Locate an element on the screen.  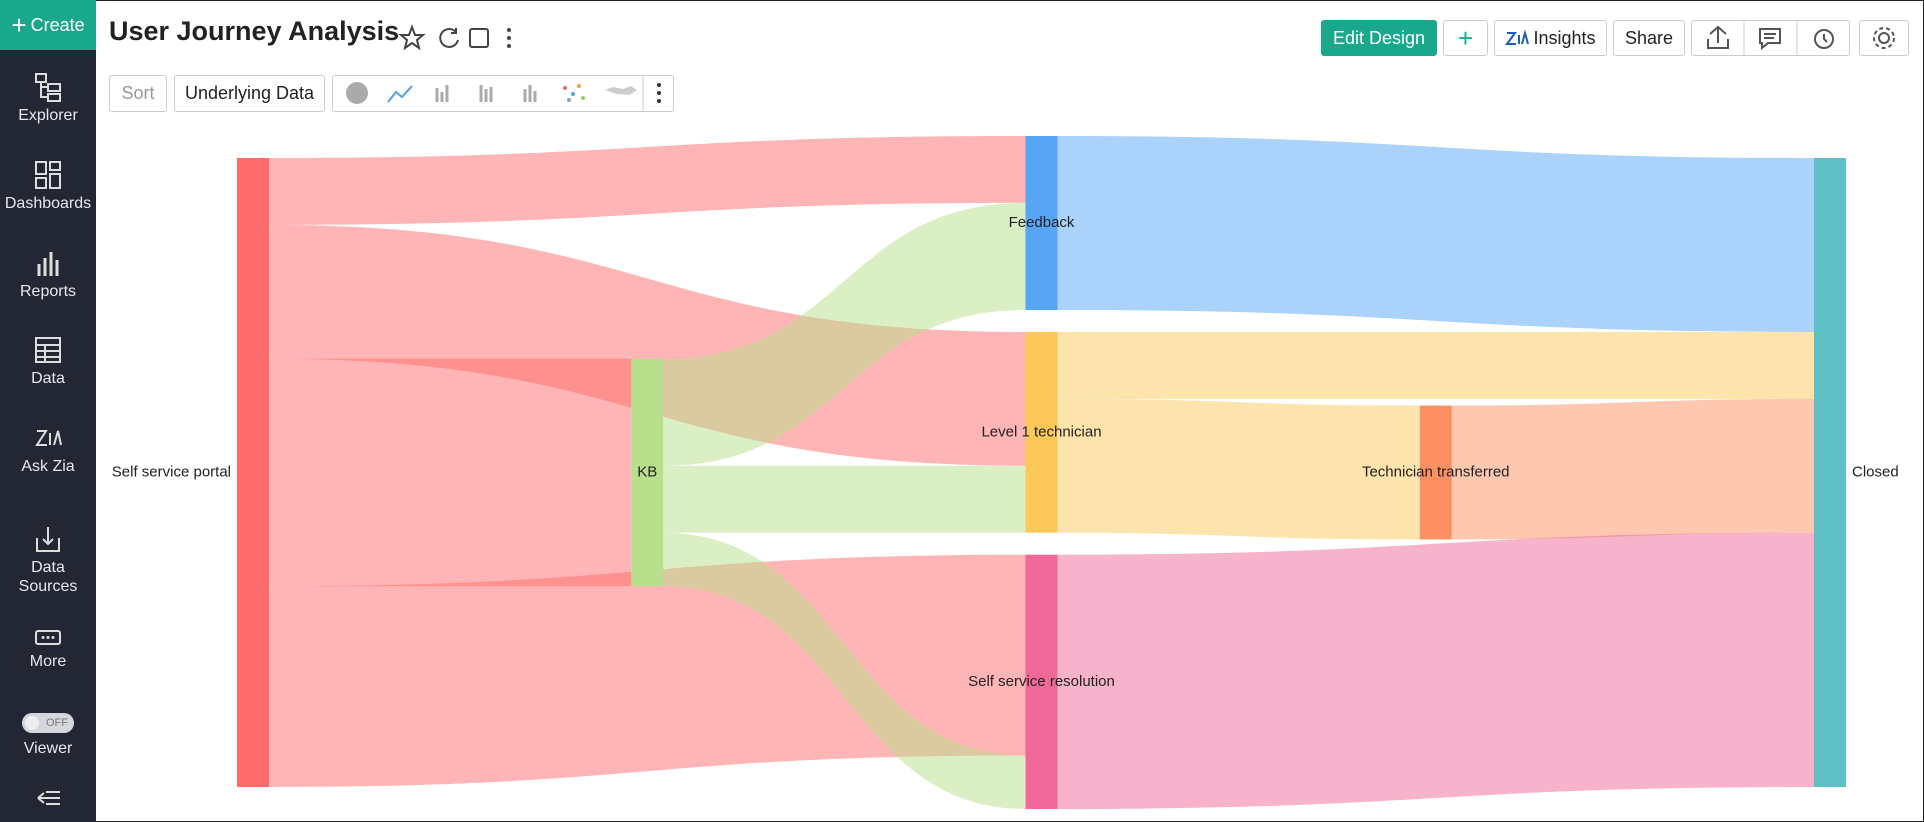
comment-icon is located at coordinates (1770, 39).